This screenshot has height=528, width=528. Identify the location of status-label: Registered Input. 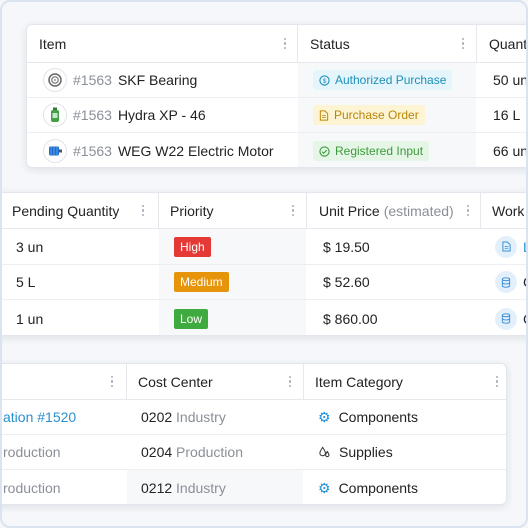
(379, 151).